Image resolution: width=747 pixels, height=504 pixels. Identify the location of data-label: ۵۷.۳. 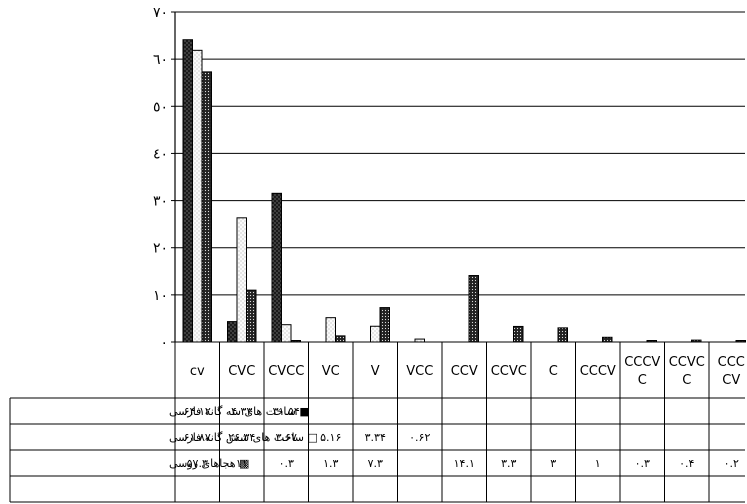
(197, 463).